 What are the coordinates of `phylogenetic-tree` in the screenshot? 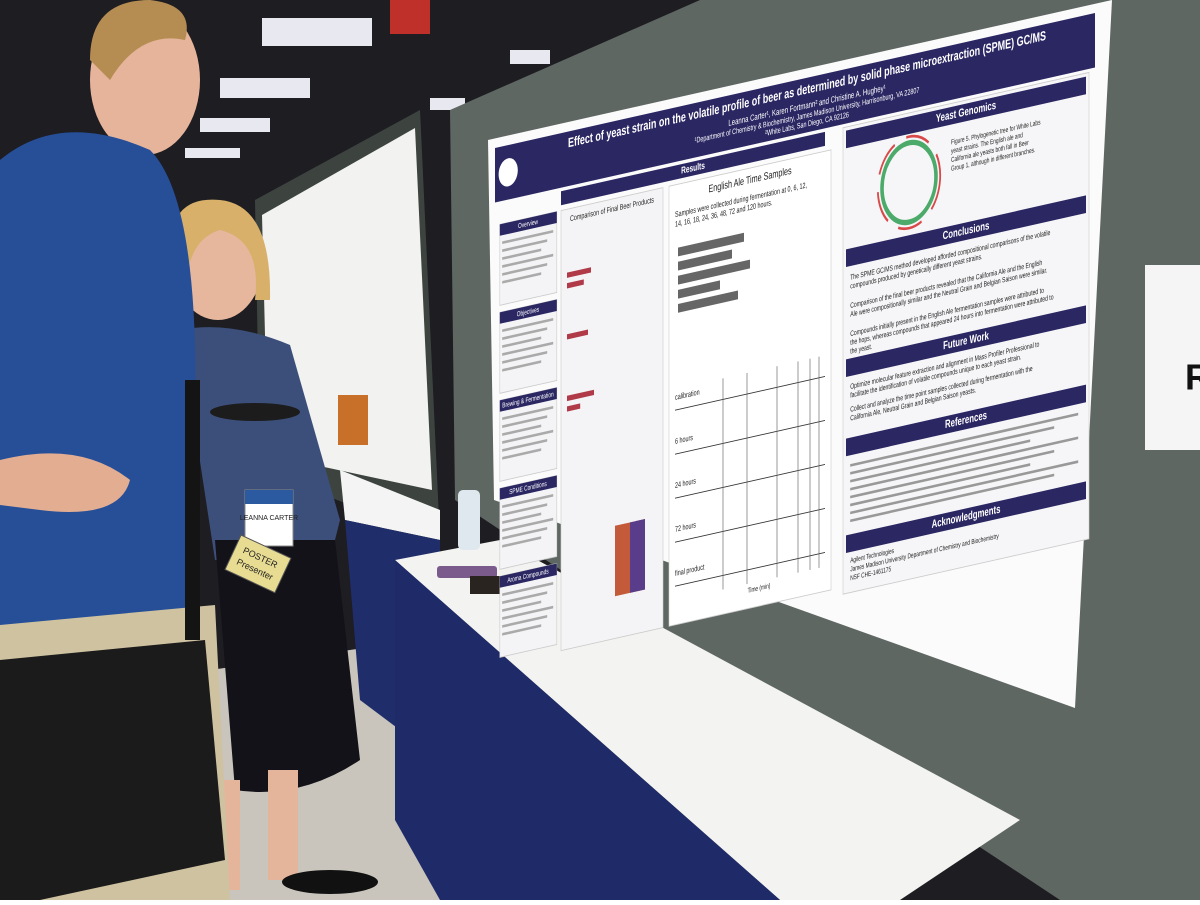 It's located at (909, 182).